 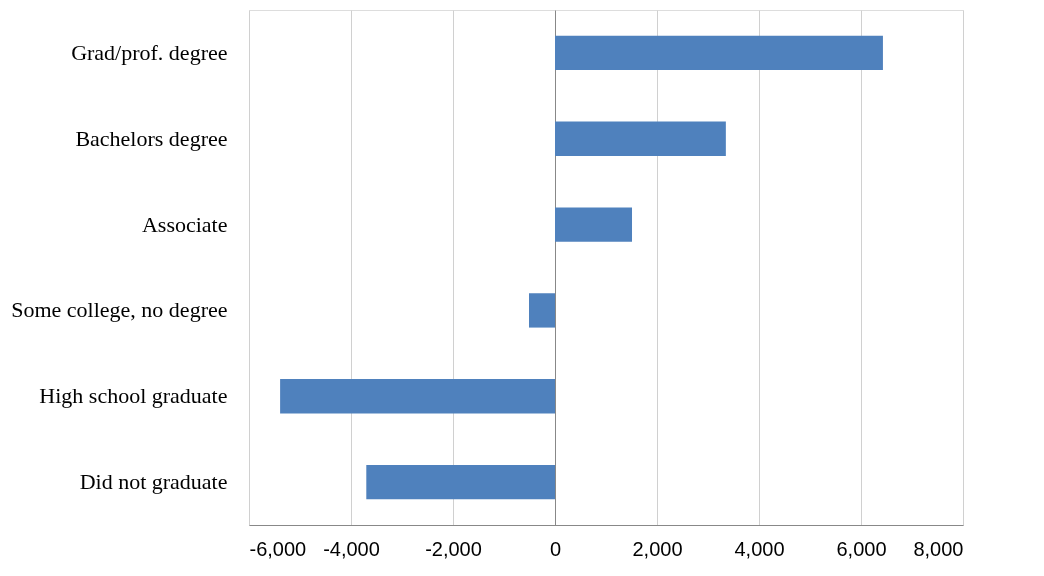 What do you see at coordinates (938, 548) in the screenshot?
I see `x-tick-label: 8,000` at bounding box center [938, 548].